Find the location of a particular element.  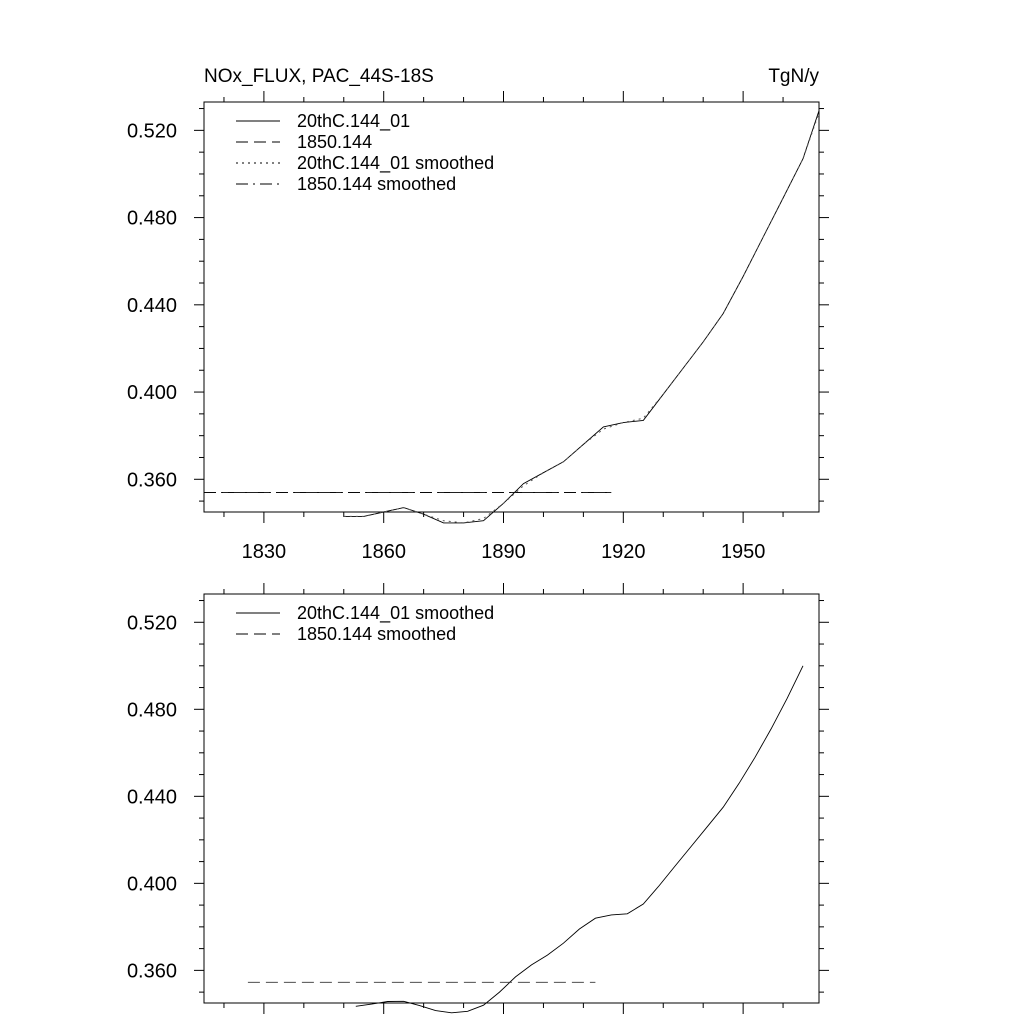

x-tick-label: 1950 is located at coordinates (743, 552).